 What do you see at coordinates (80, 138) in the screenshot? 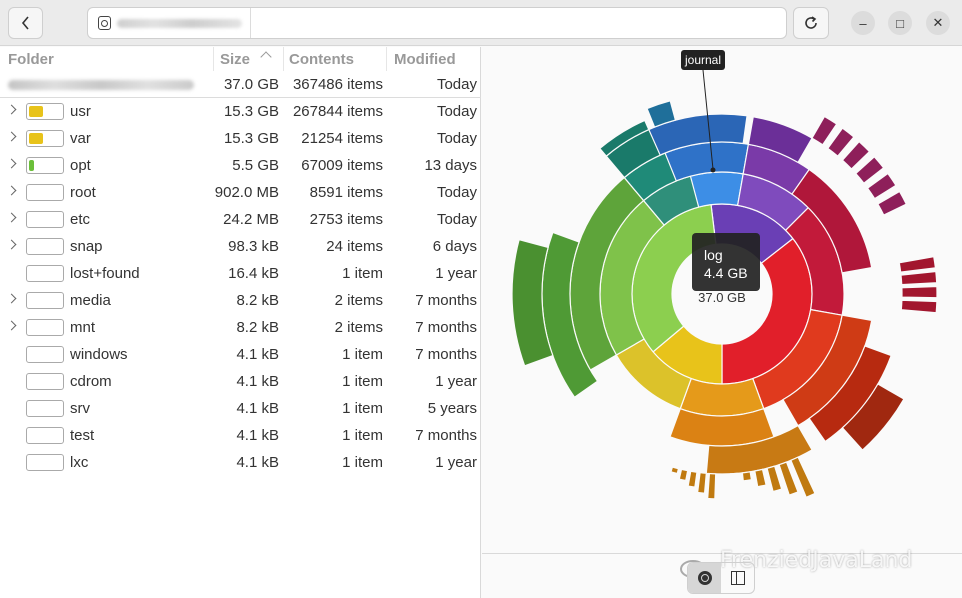
I see `folder-name: var` at bounding box center [80, 138].